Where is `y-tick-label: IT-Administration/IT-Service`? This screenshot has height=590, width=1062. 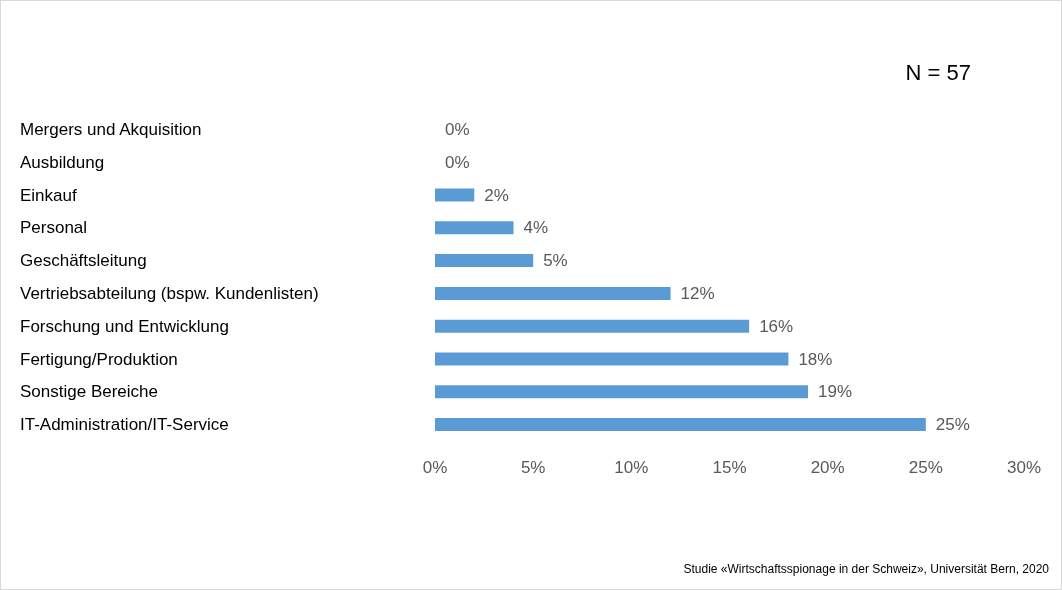
y-tick-label: IT-Administration/IT-Service is located at coordinates (124, 425).